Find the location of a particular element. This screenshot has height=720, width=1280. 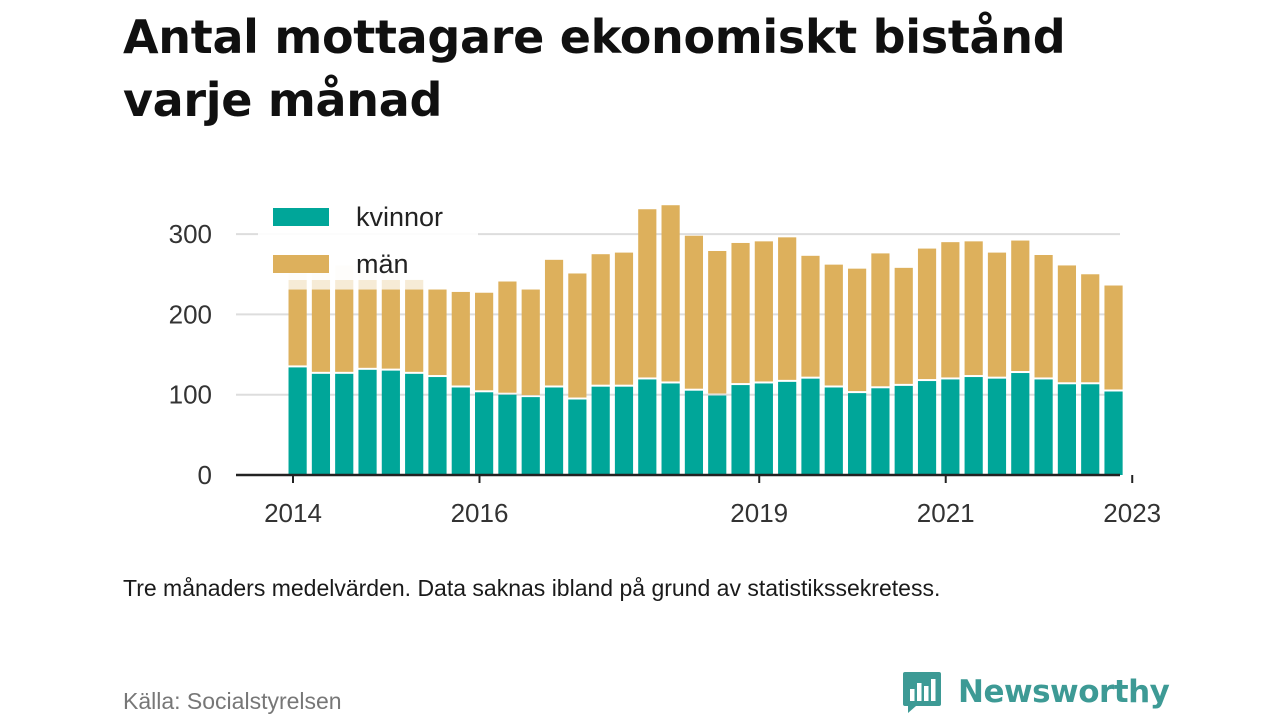

newsworthy-brand: Newsworthy is located at coordinates (1036, 692).